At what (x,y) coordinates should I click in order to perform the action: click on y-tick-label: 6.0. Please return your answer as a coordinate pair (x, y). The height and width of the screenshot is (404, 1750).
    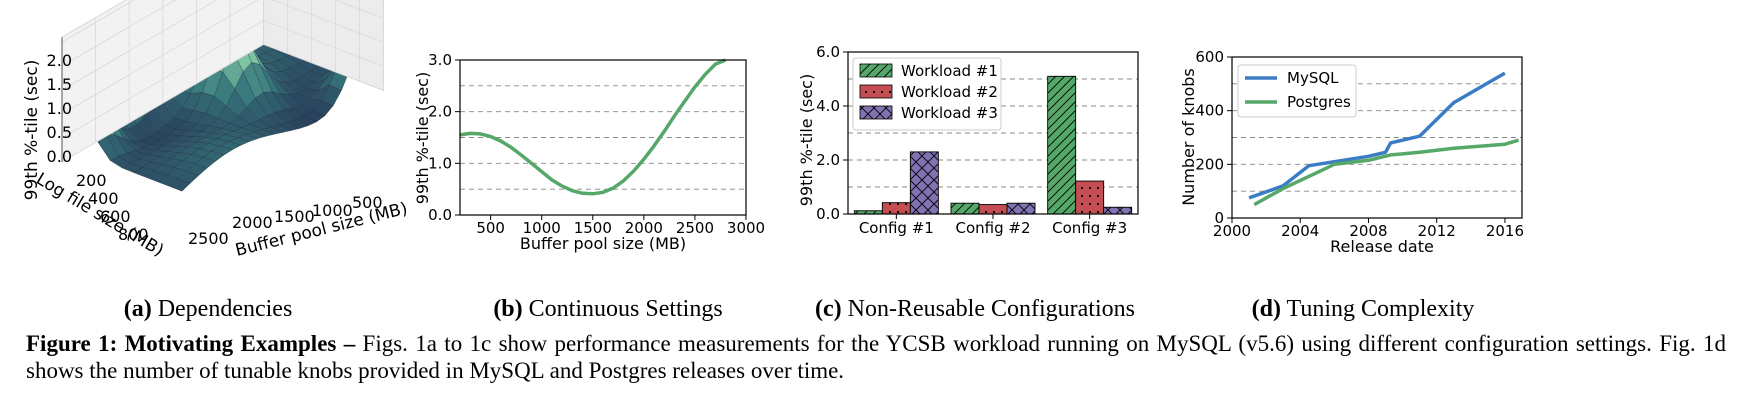
    Looking at the image, I should click on (828, 52).